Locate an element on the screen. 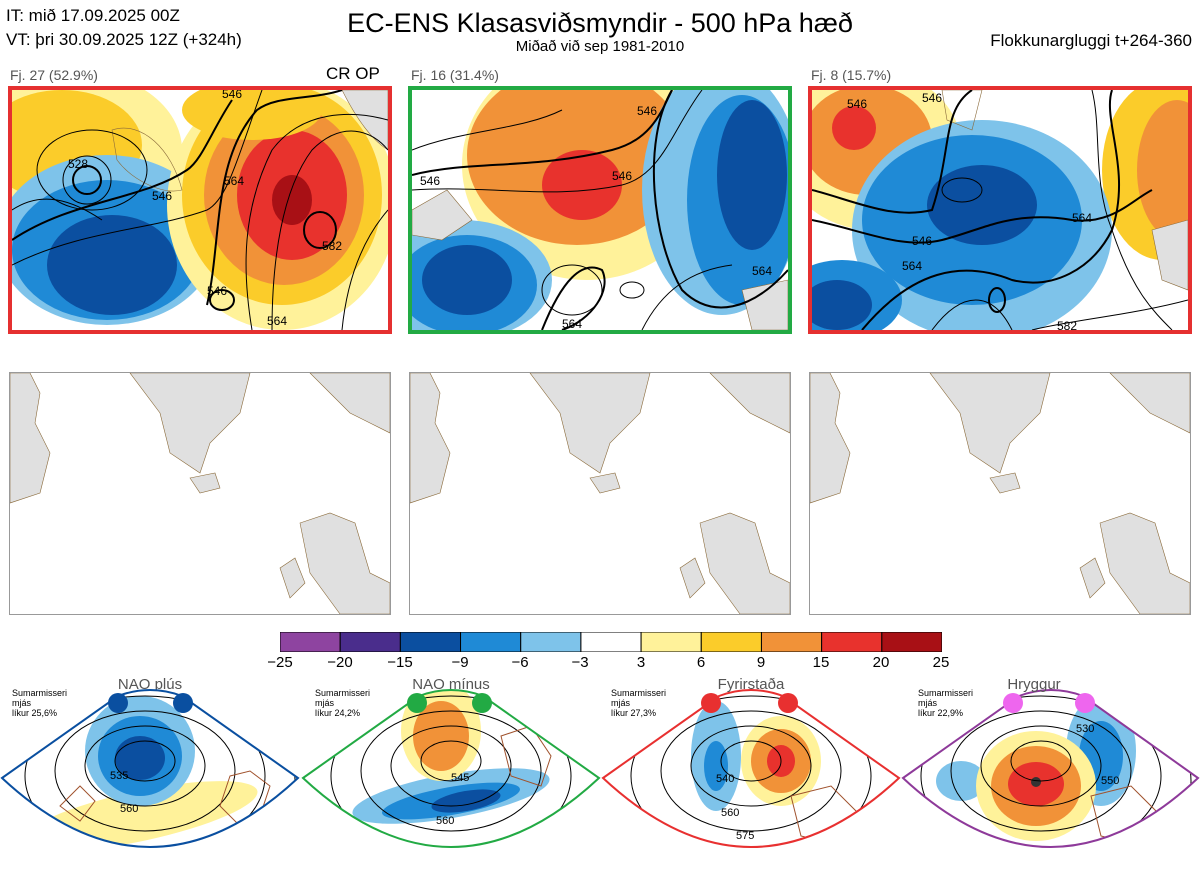 This screenshot has width=1200, height=871. cluster-map-1: 528 546 546 564 582 546 564 is located at coordinates (200, 210).